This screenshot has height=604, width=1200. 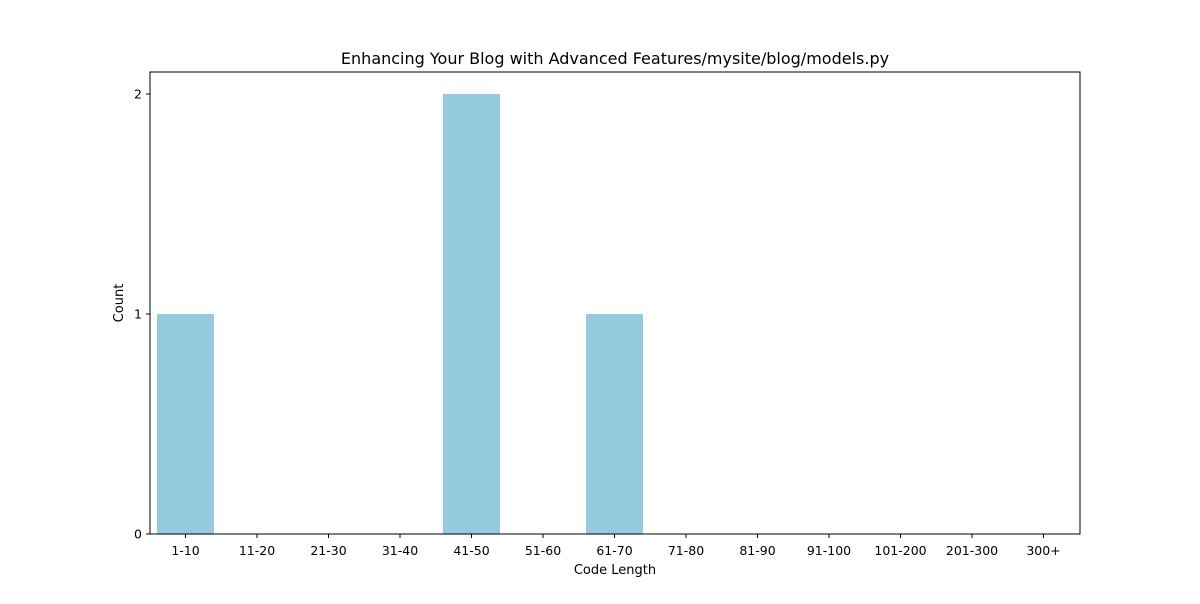 I want to click on y-axis: 0 1 2, so click(x=142, y=314).